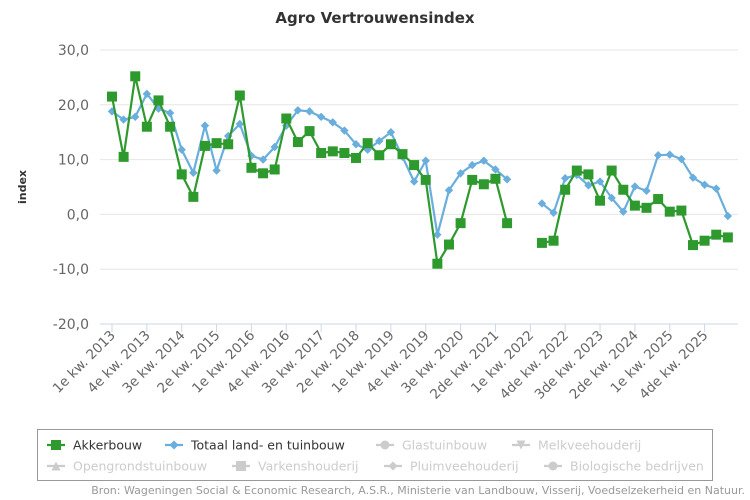 This screenshot has height=500, width=750. What do you see at coordinates (22, 187) in the screenshot?
I see `y-axis-label: index` at bounding box center [22, 187].